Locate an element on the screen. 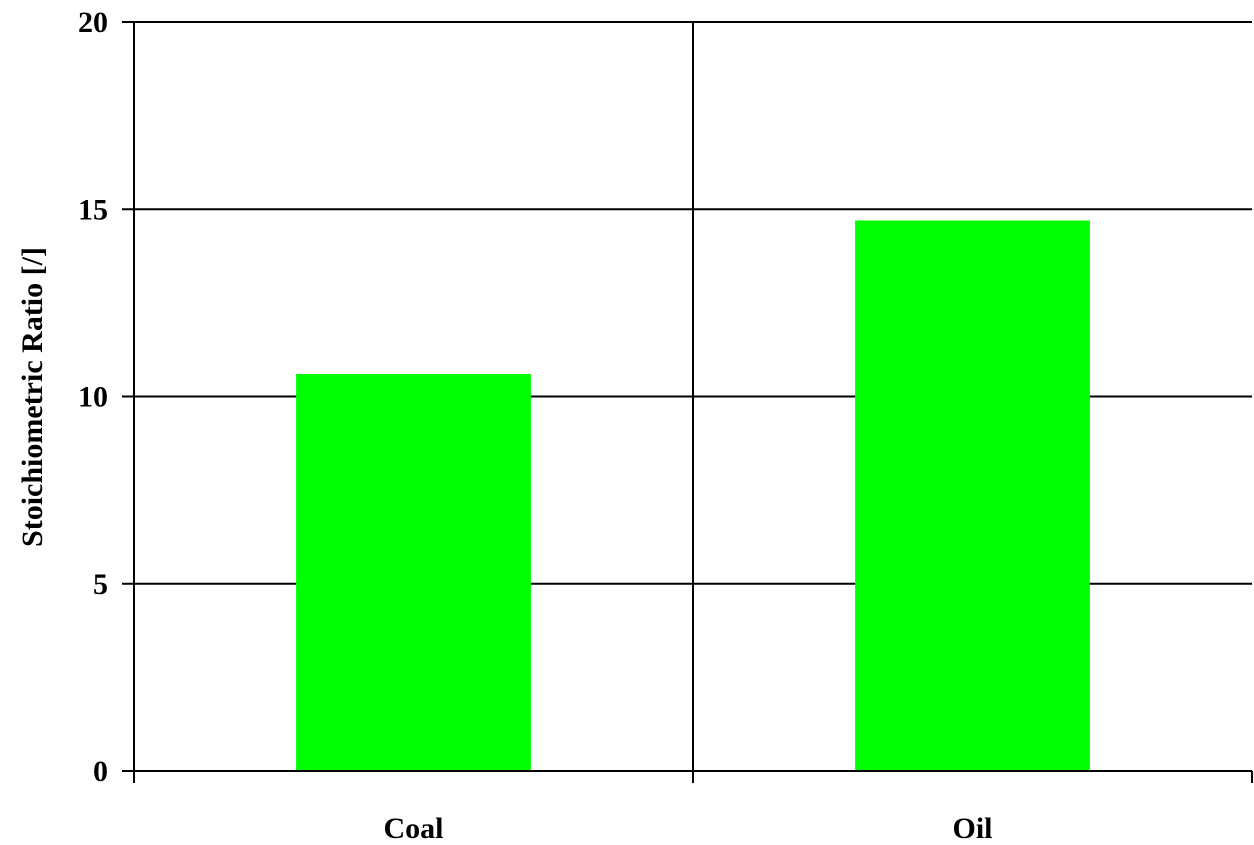 Image resolution: width=1254 pixels, height=845 pixels. y-tick-label-5: 5 is located at coordinates (100, 584).